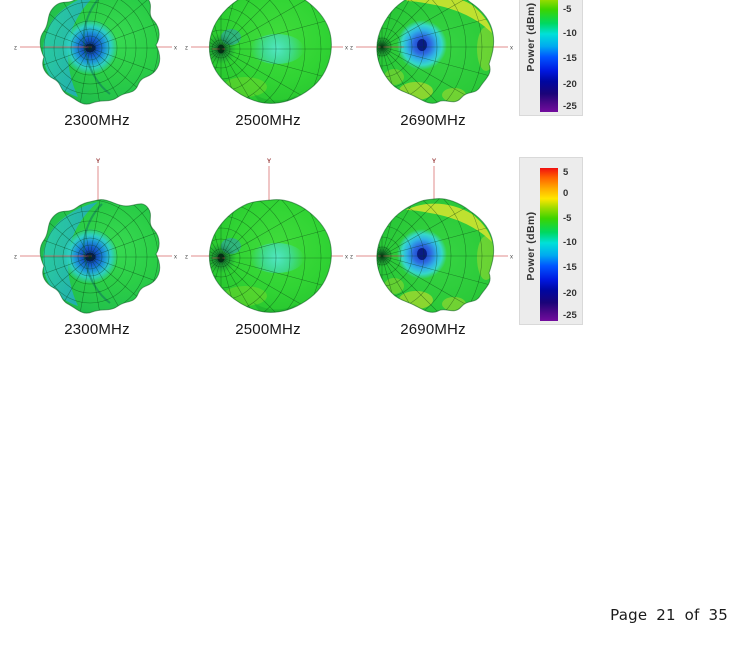 The width and height of the screenshot is (750, 650). I want to click on power-colorbar-row1: Power (dBm) 5 0 -5 -10 -15 -20 -25, so click(551, 58).